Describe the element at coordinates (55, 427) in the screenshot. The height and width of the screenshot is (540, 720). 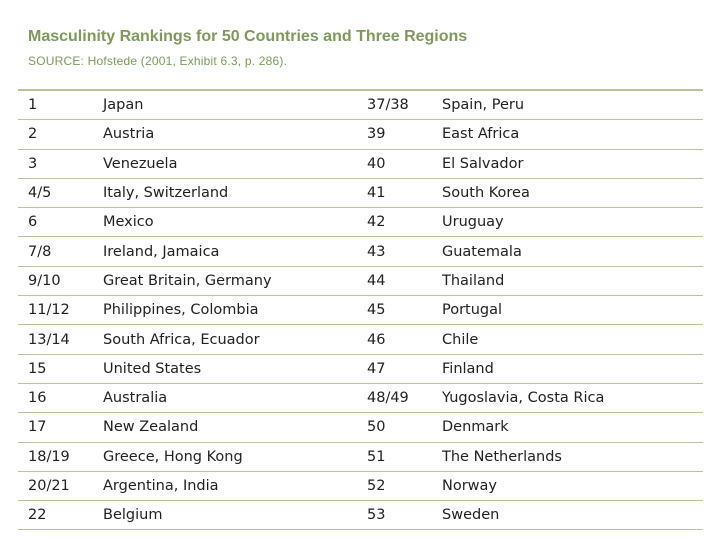
I see `rank-cell-left: 17` at that location.